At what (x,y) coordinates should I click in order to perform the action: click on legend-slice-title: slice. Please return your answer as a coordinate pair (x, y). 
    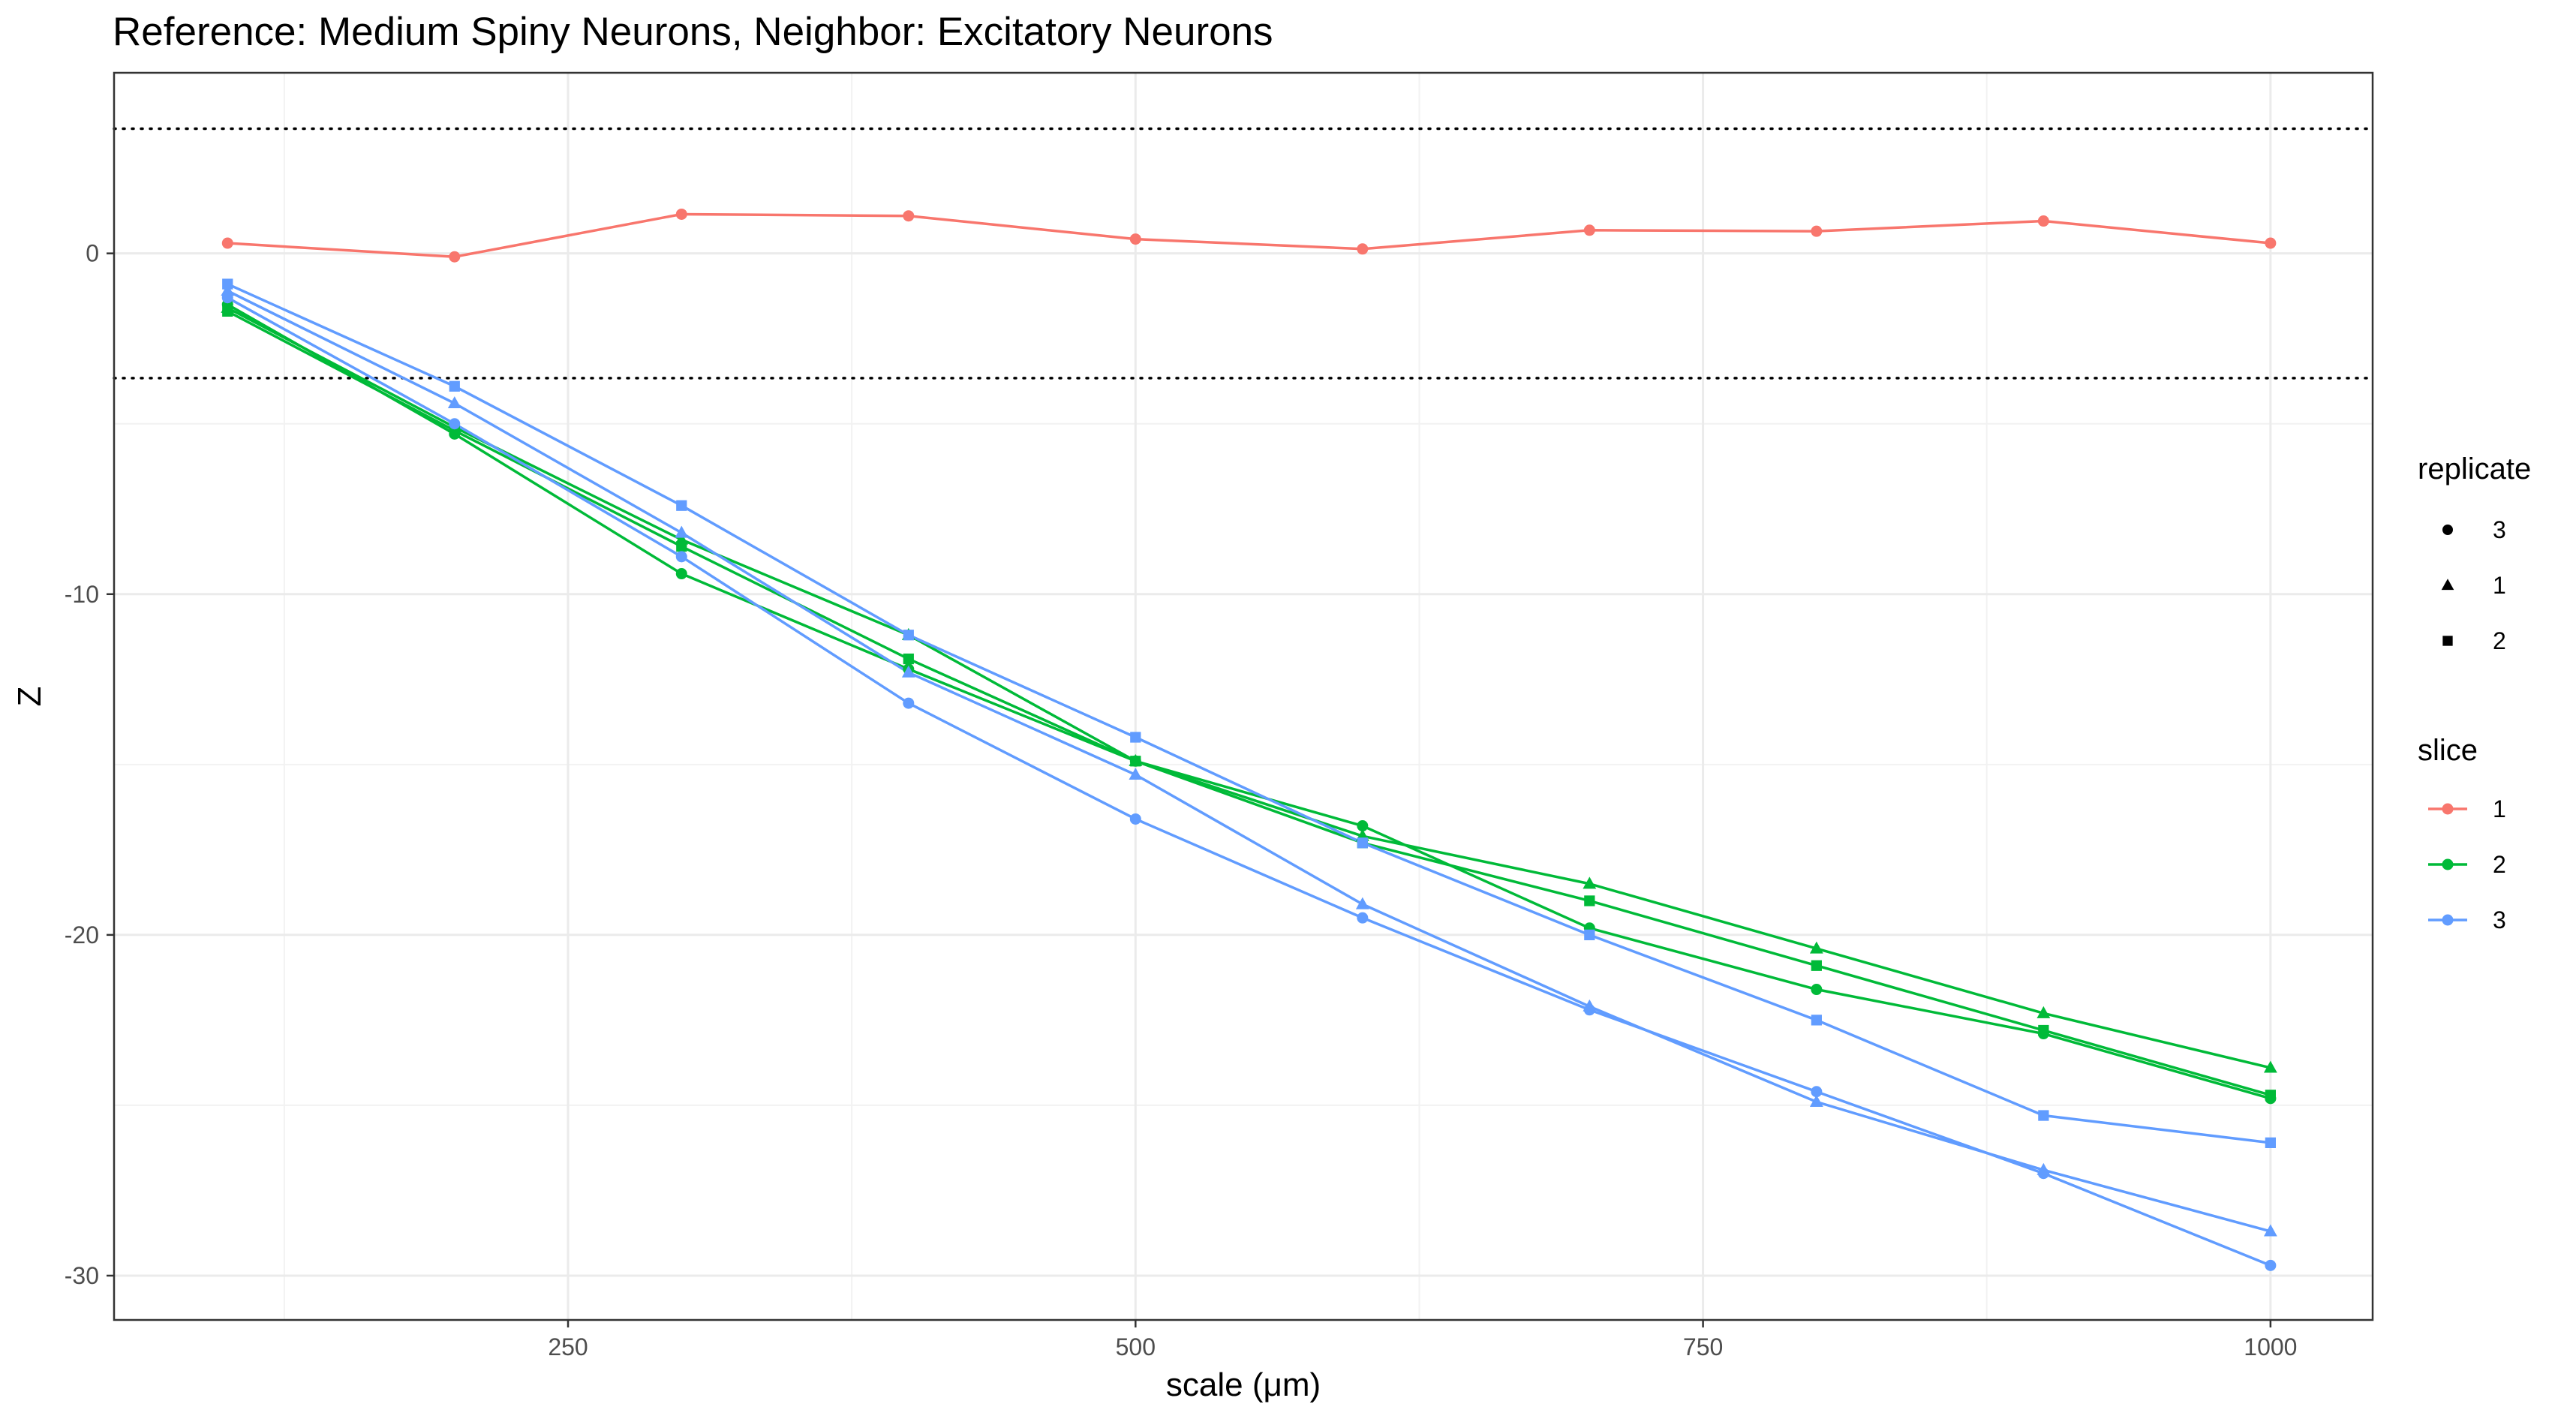
    Looking at the image, I should click on (2448, 750).